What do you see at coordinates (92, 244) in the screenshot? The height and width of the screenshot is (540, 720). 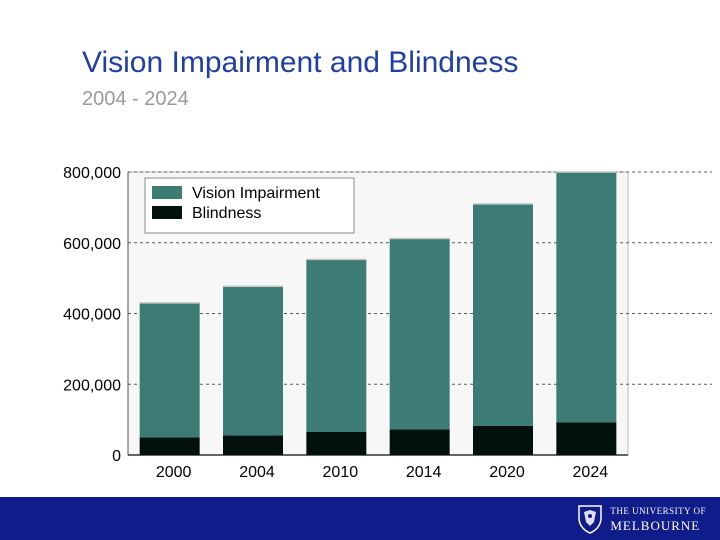 I see `y-tick-label: 600,000` at bounding box center [92, 244].